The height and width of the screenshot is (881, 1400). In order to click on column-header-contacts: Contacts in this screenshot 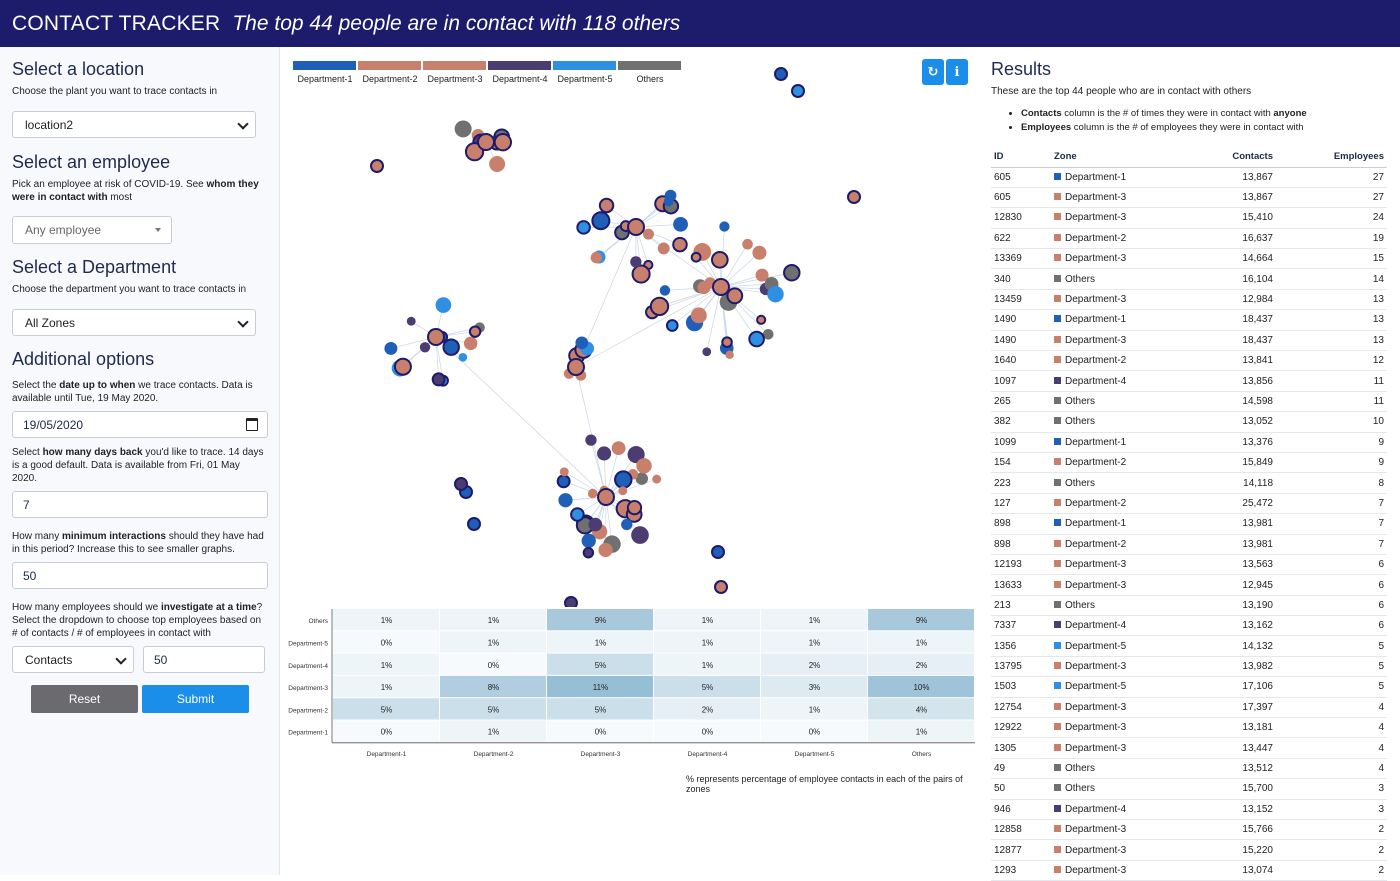, I will do `click(1233, 157)`.